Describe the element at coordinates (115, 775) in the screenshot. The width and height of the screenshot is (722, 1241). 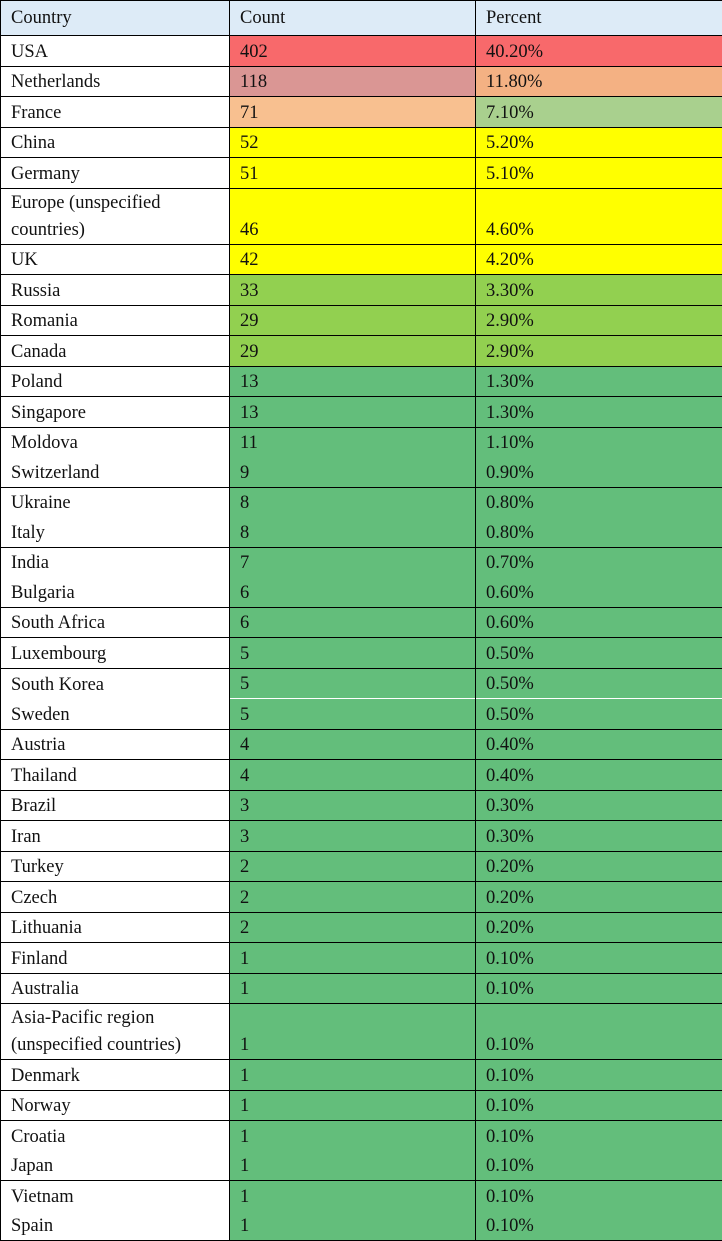
I see `country-cell: Thailand` at that location.